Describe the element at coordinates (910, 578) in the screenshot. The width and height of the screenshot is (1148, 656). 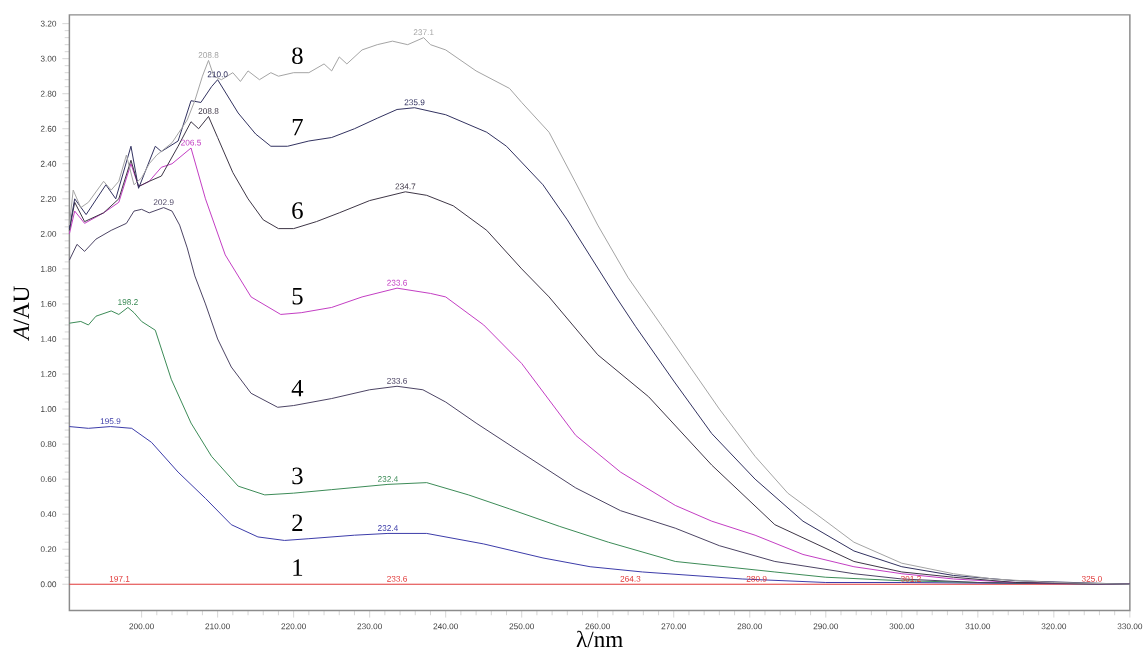
I see `annotation: 301.2` at that location.